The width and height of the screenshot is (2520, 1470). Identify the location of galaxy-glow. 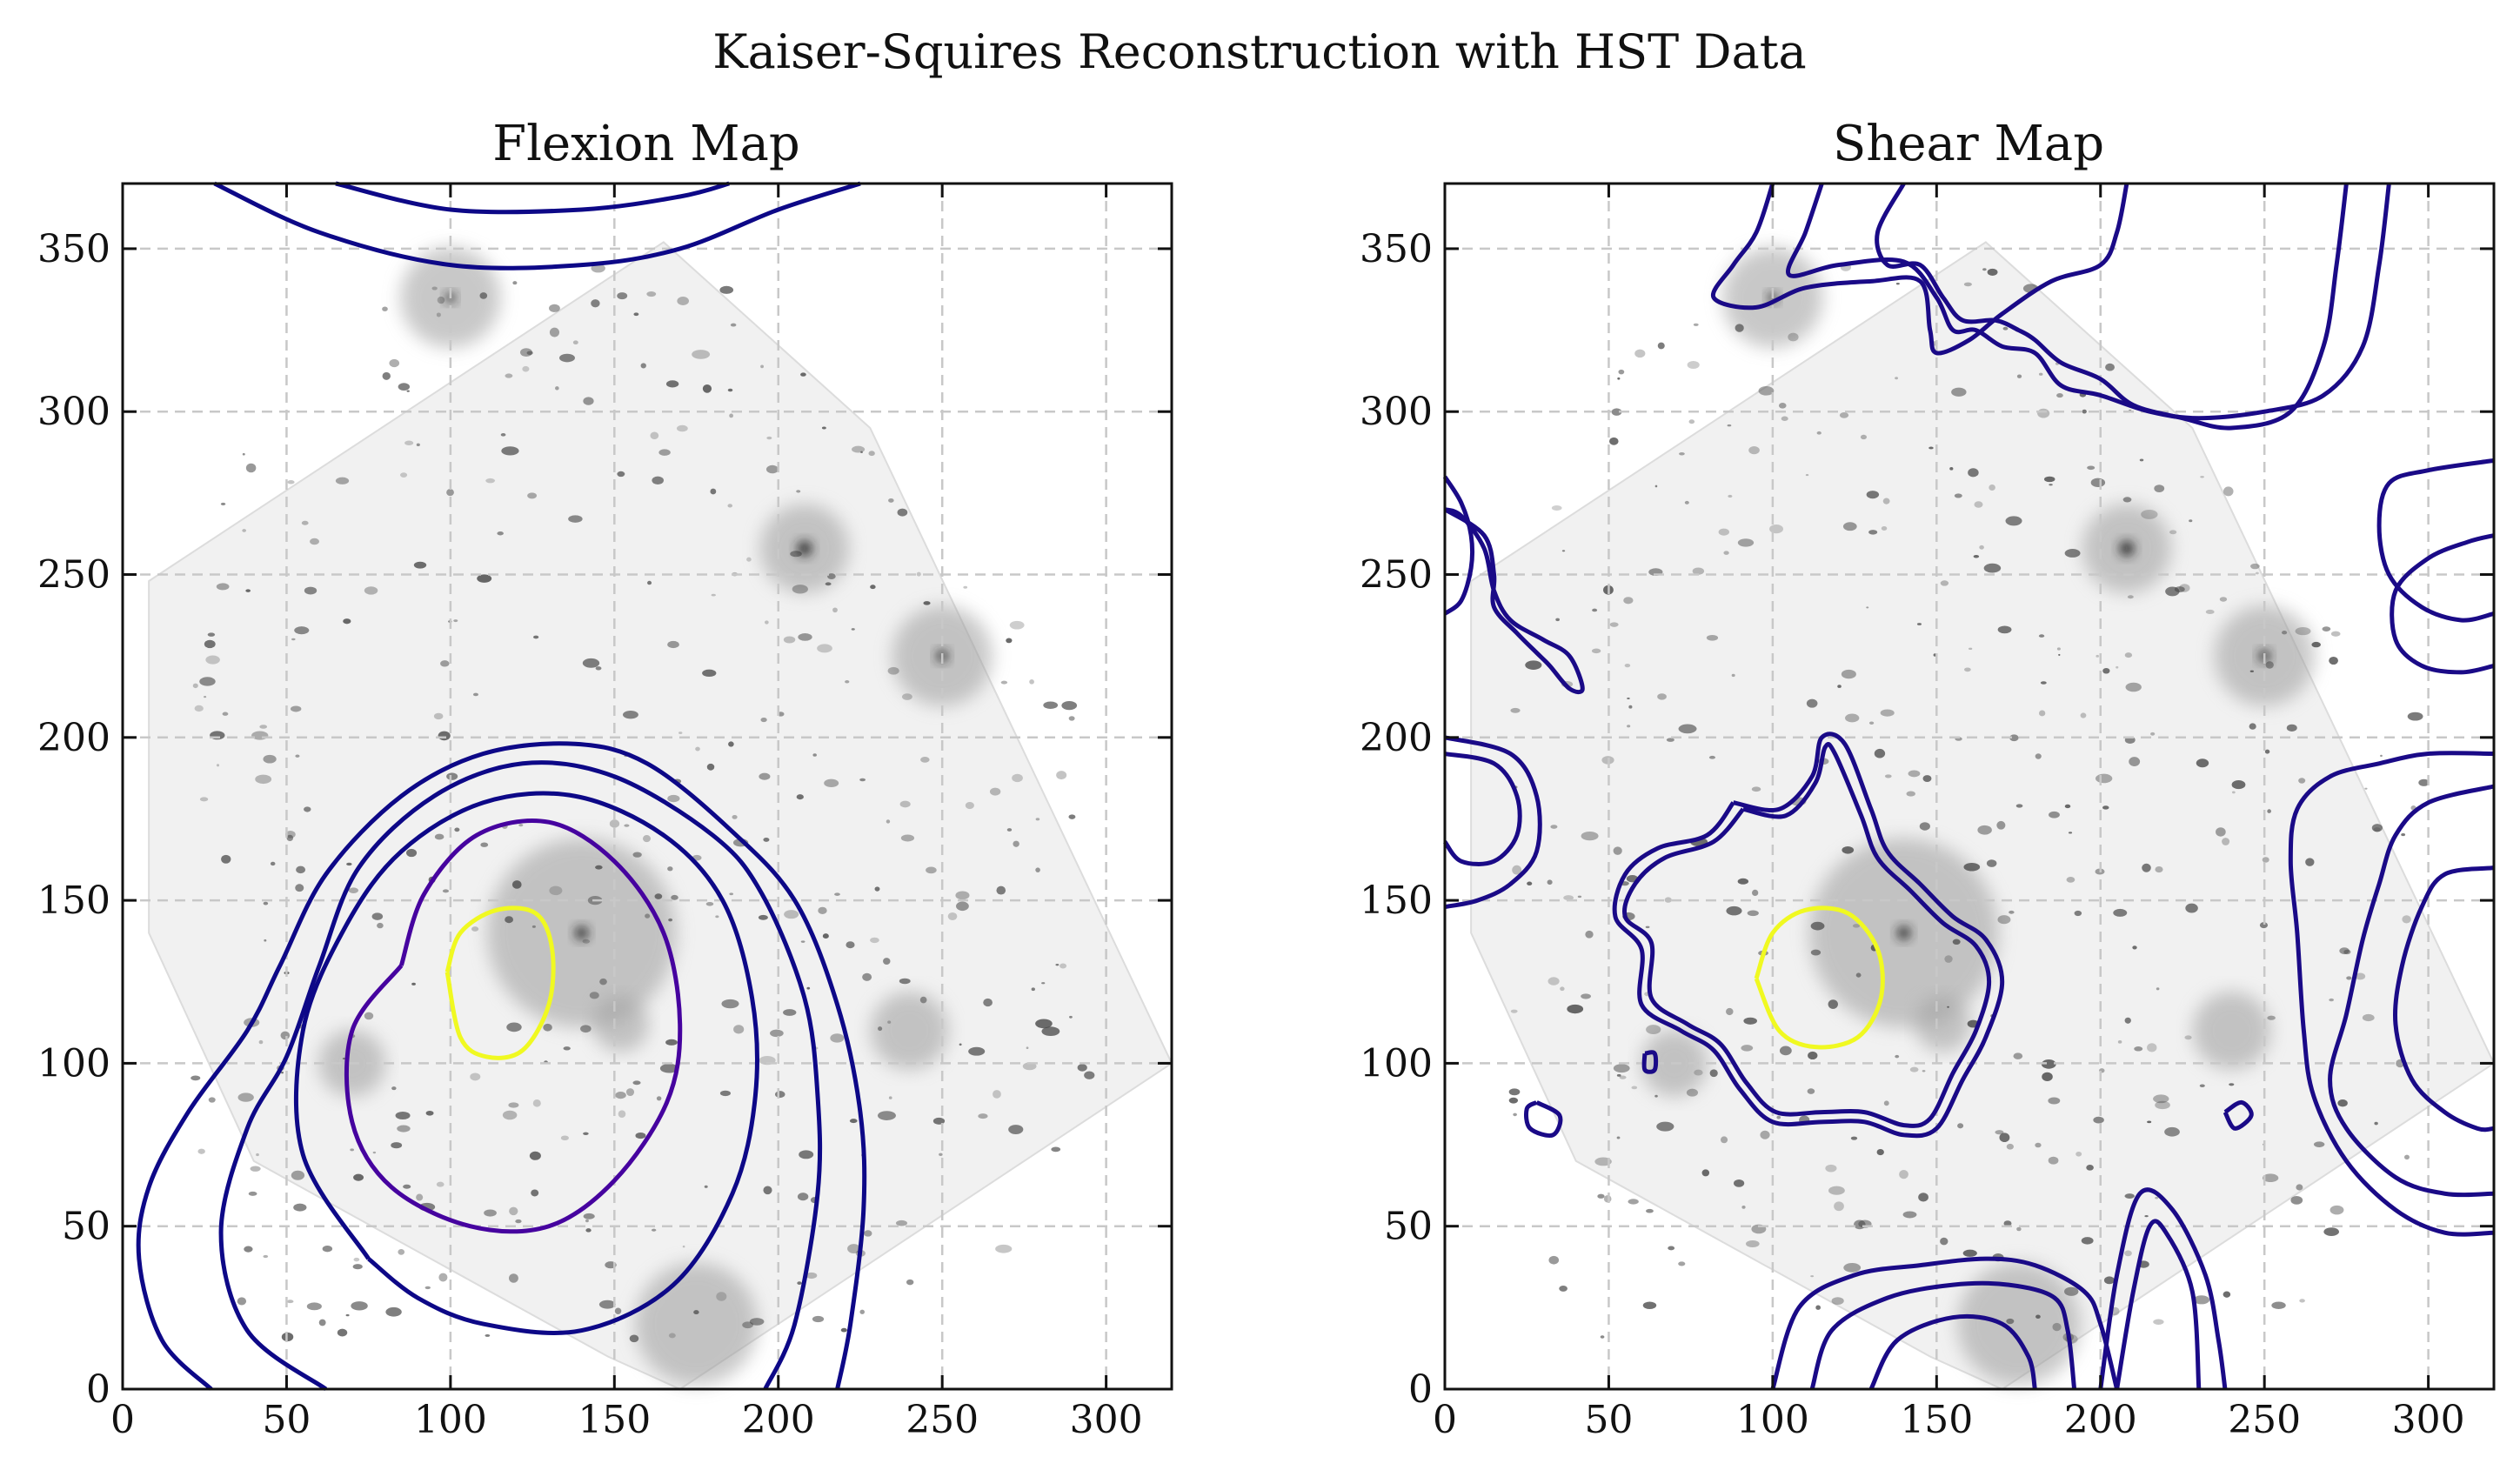
(696, 1324).